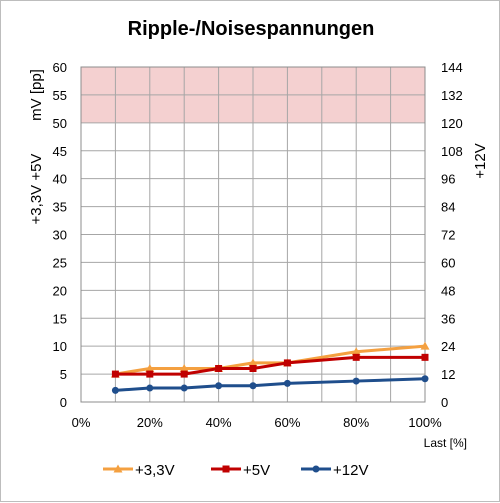 The height and width of the screenshot is (503, 500). I want to click on y-right-tick-label: 120, so click(452, 123).